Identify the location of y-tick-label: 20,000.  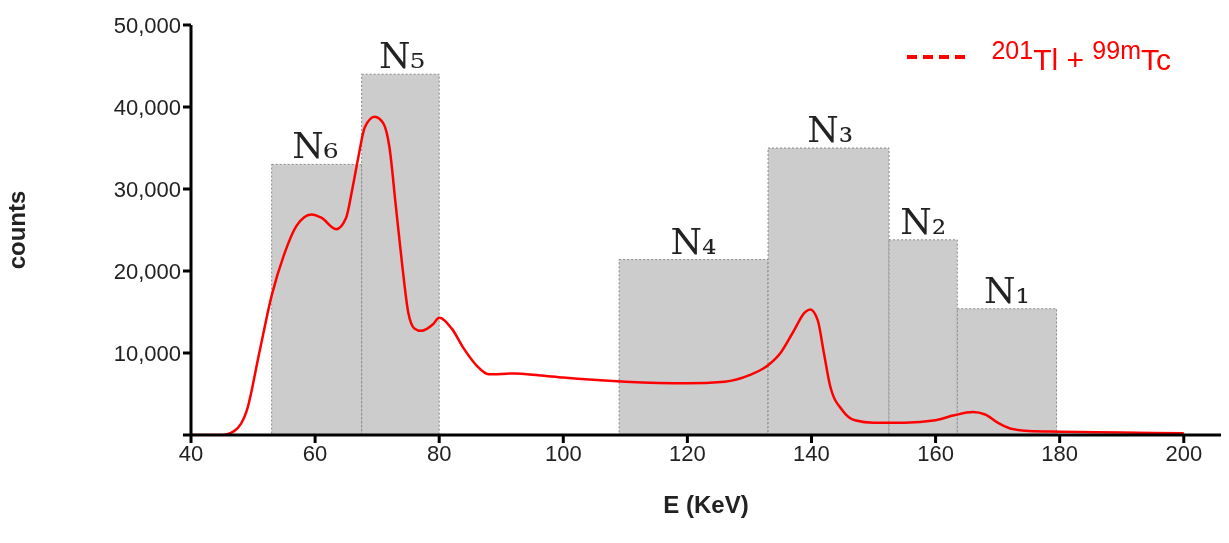
(147, 271).